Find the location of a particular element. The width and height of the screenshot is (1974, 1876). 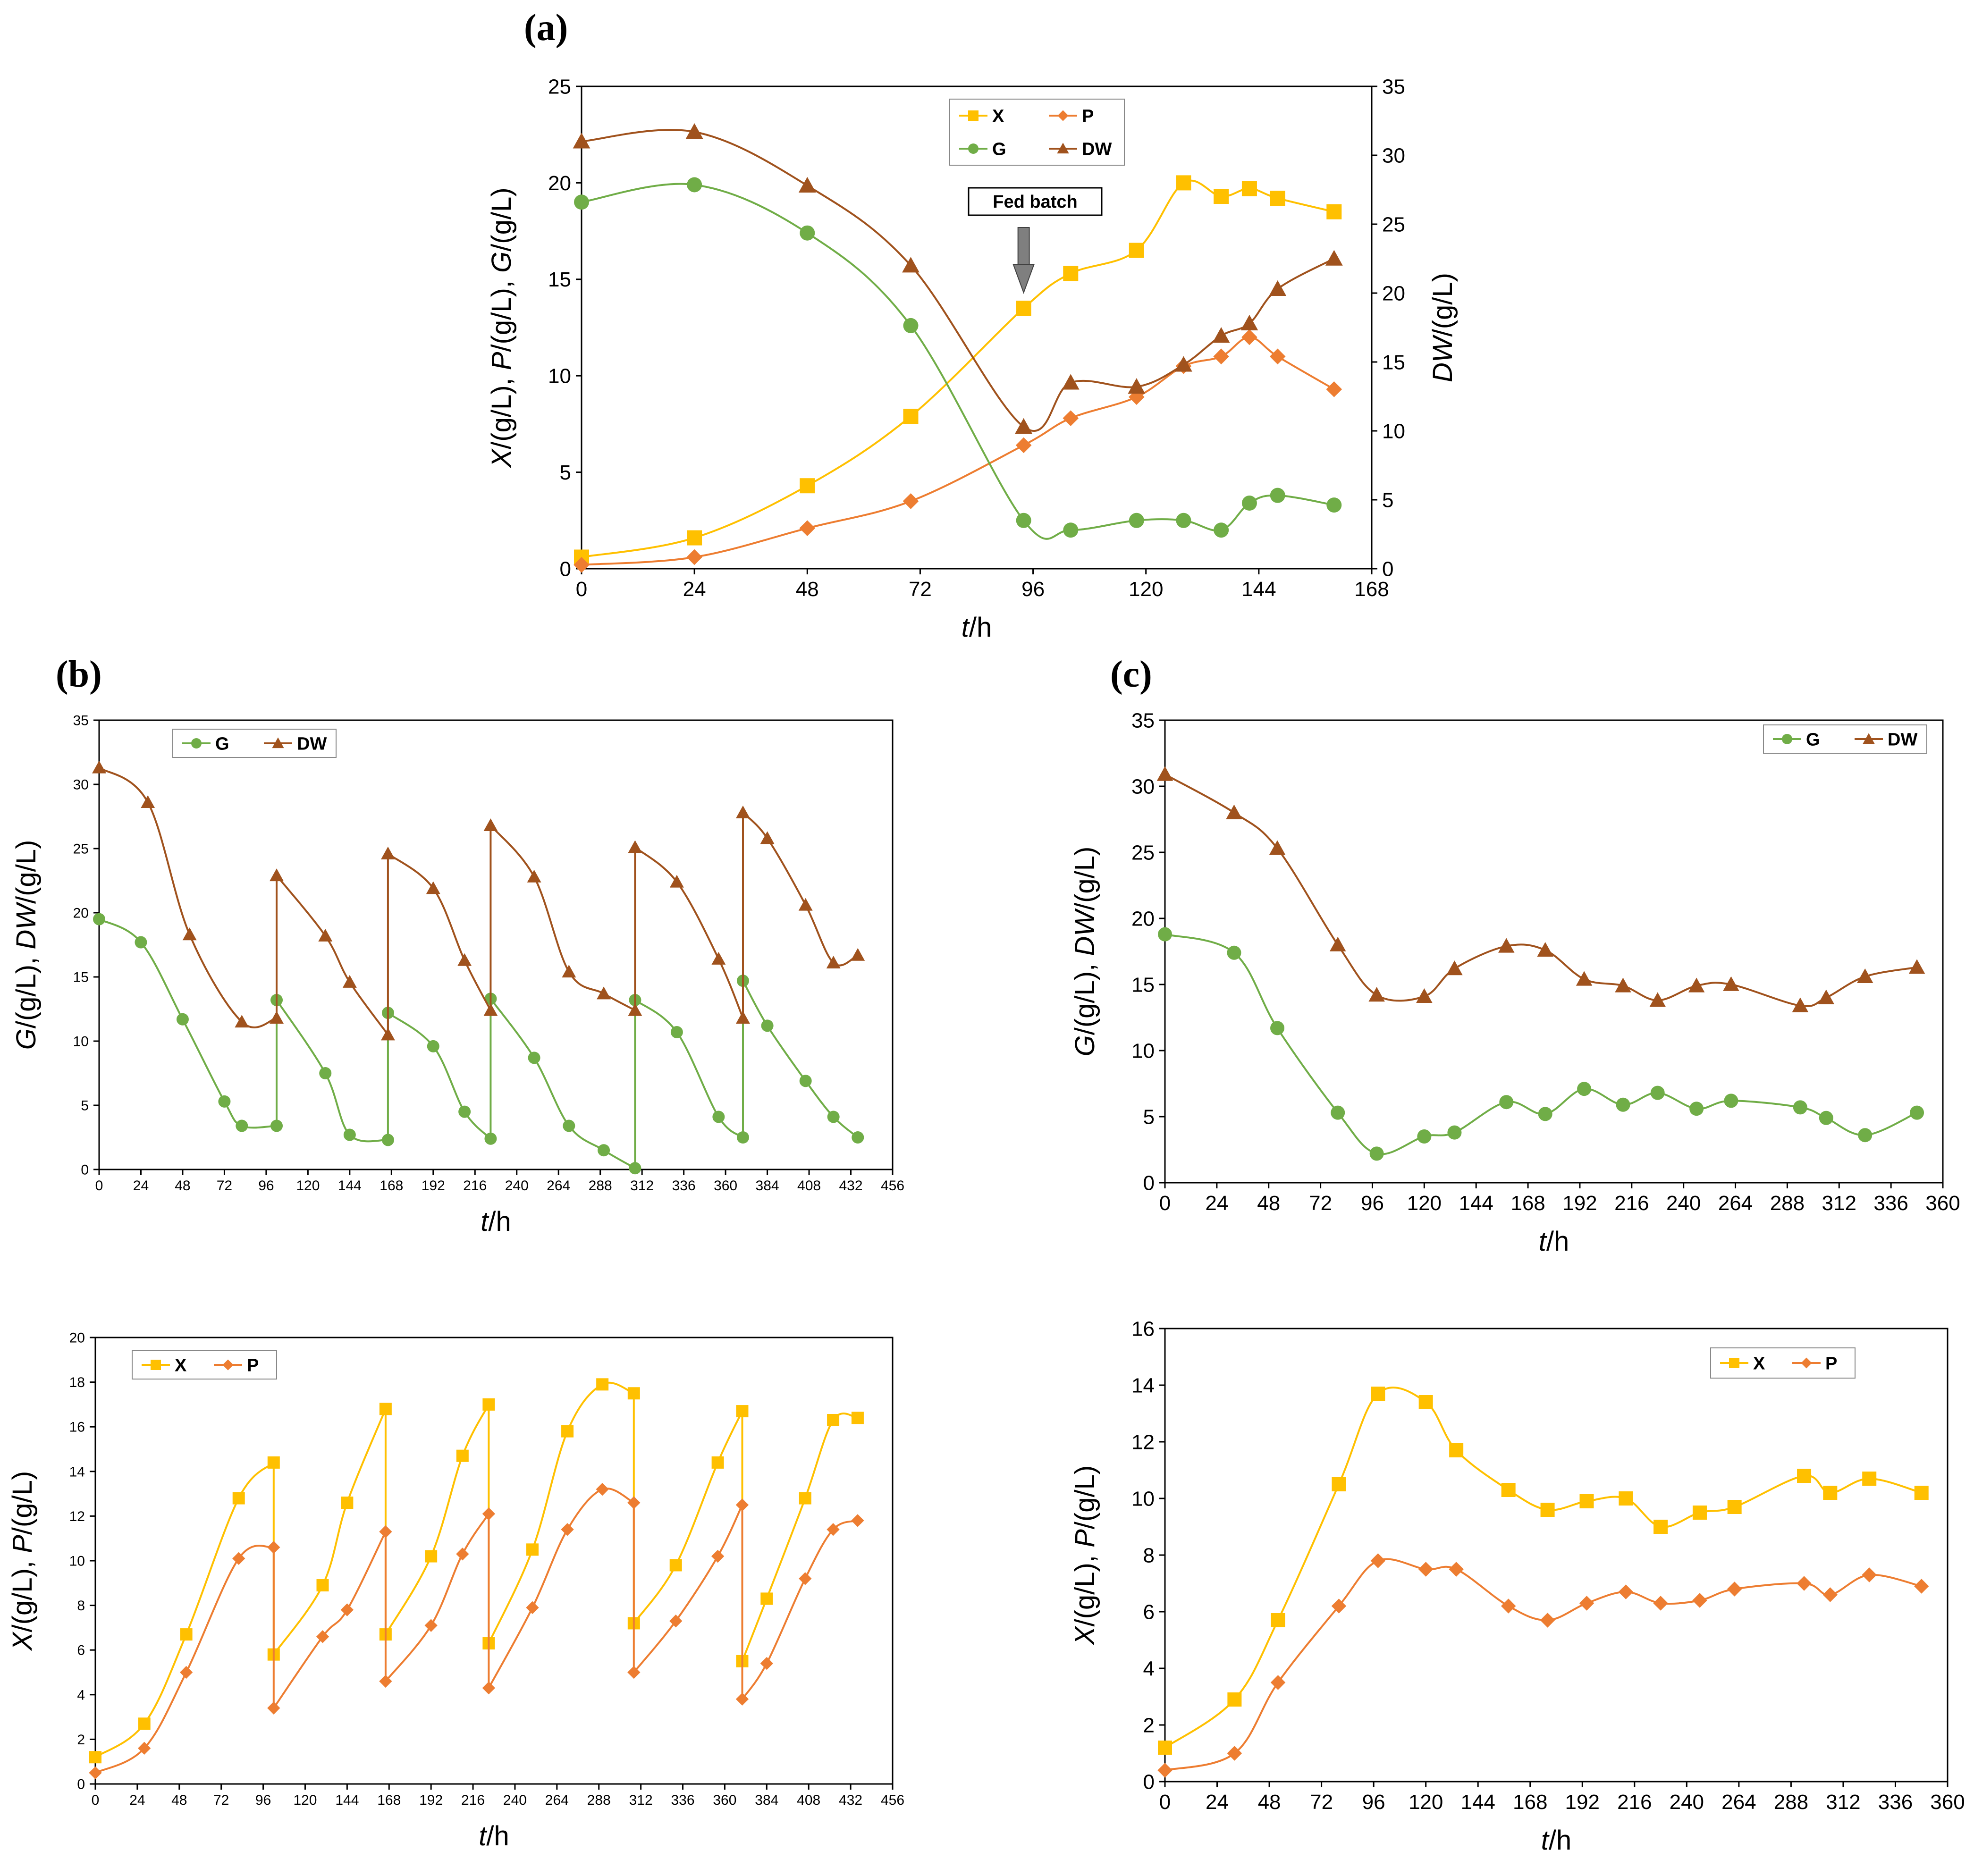

plot-frame is located at coordinates (1557, 1555).